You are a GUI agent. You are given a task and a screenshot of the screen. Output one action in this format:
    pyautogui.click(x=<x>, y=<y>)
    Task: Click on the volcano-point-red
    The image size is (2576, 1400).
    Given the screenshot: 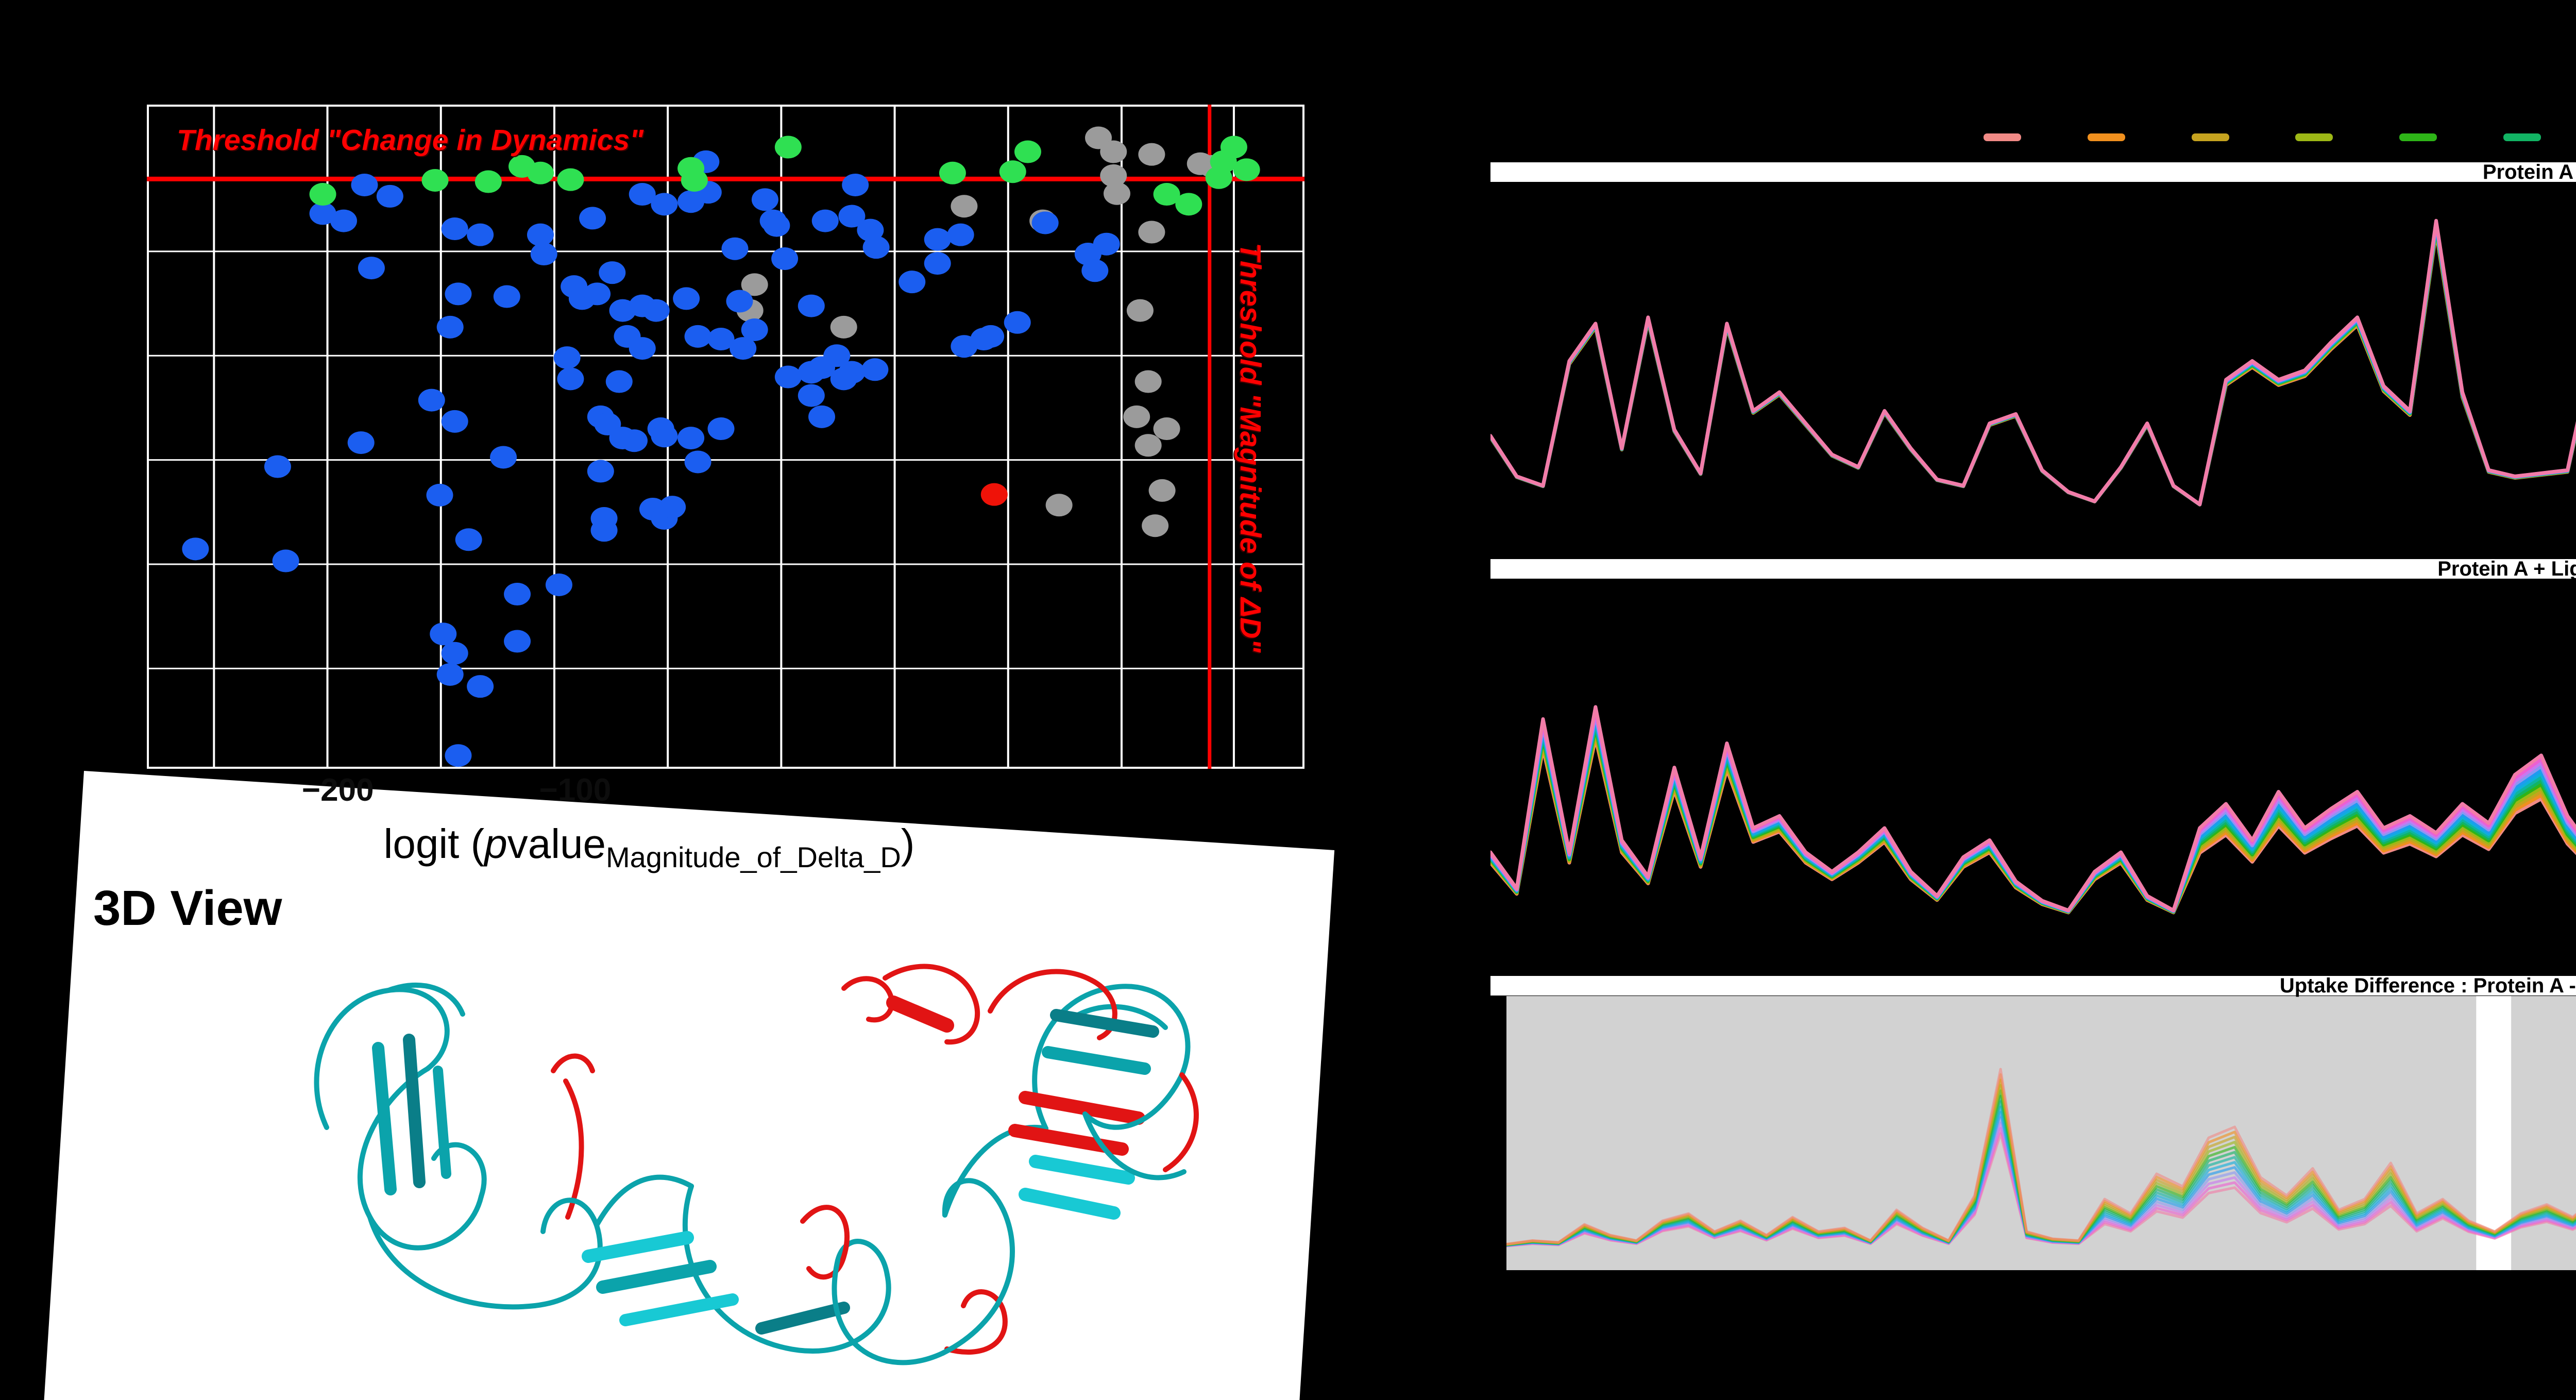 What is the action you would take?
    pyautogui.click(x=994, y=494)
    